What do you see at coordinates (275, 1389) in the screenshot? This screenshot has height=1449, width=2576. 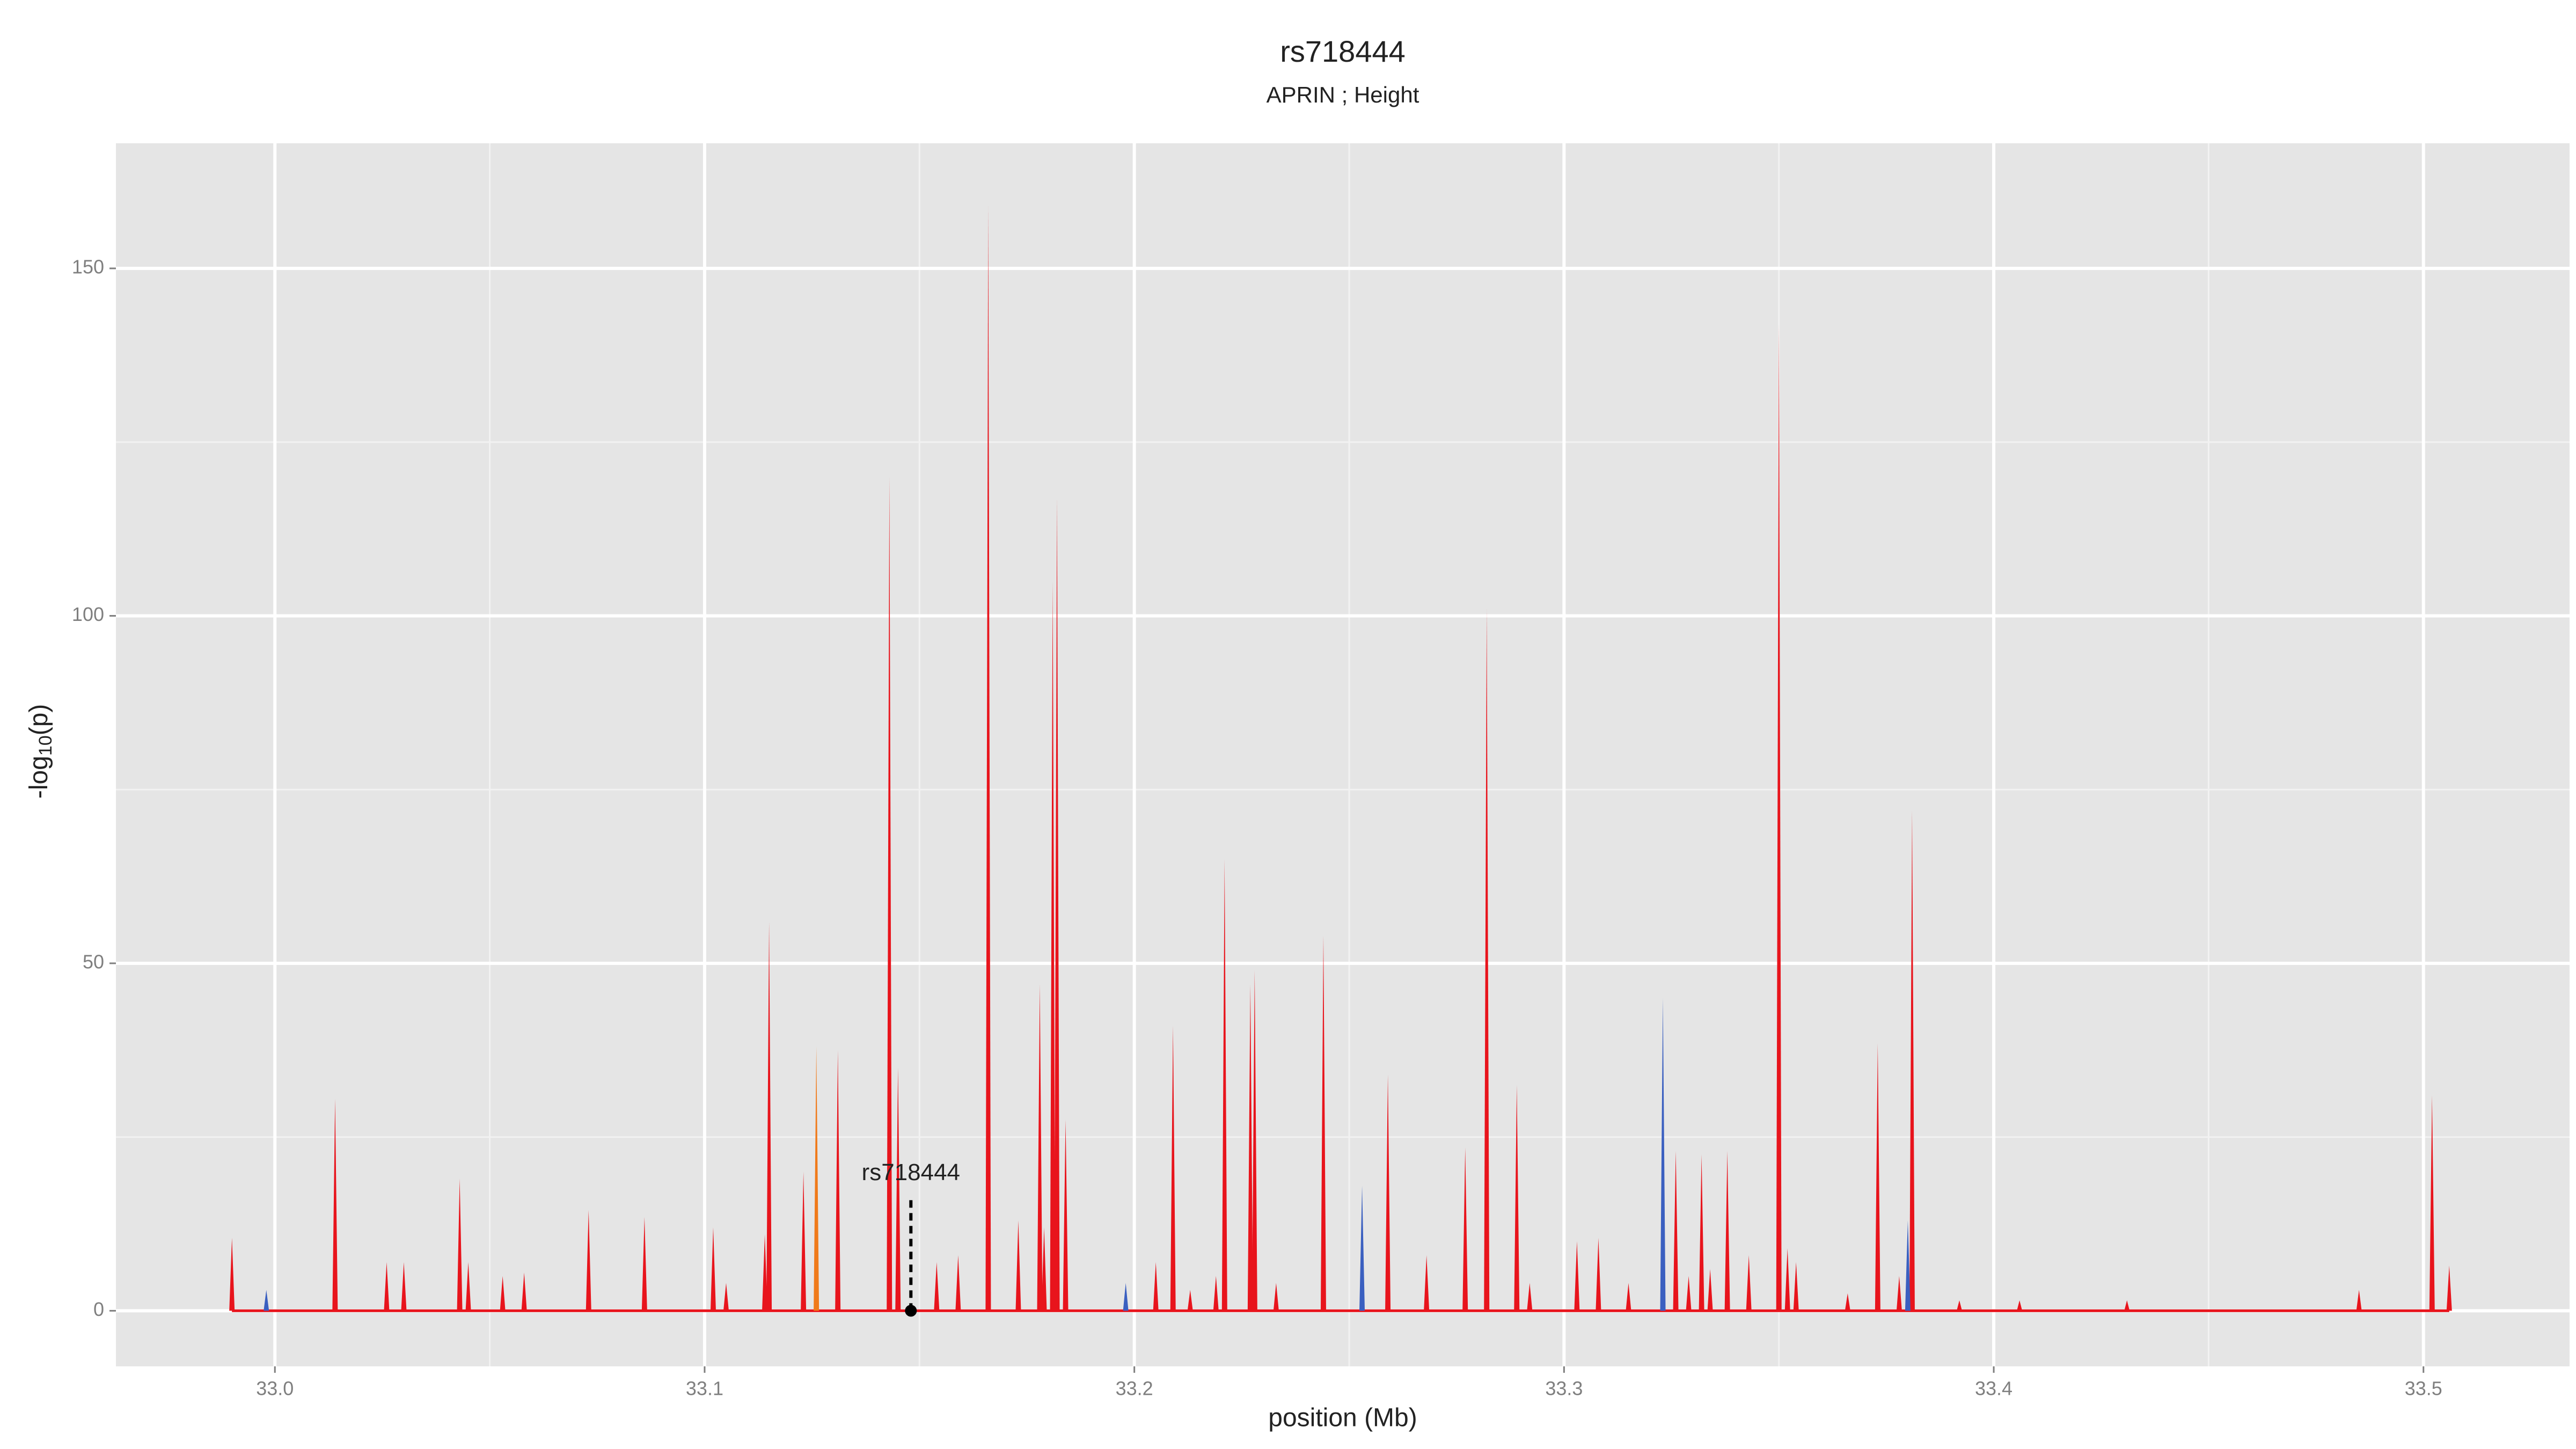 I see `x-tick-label: 33.0` at bounding box center [275, 1389].